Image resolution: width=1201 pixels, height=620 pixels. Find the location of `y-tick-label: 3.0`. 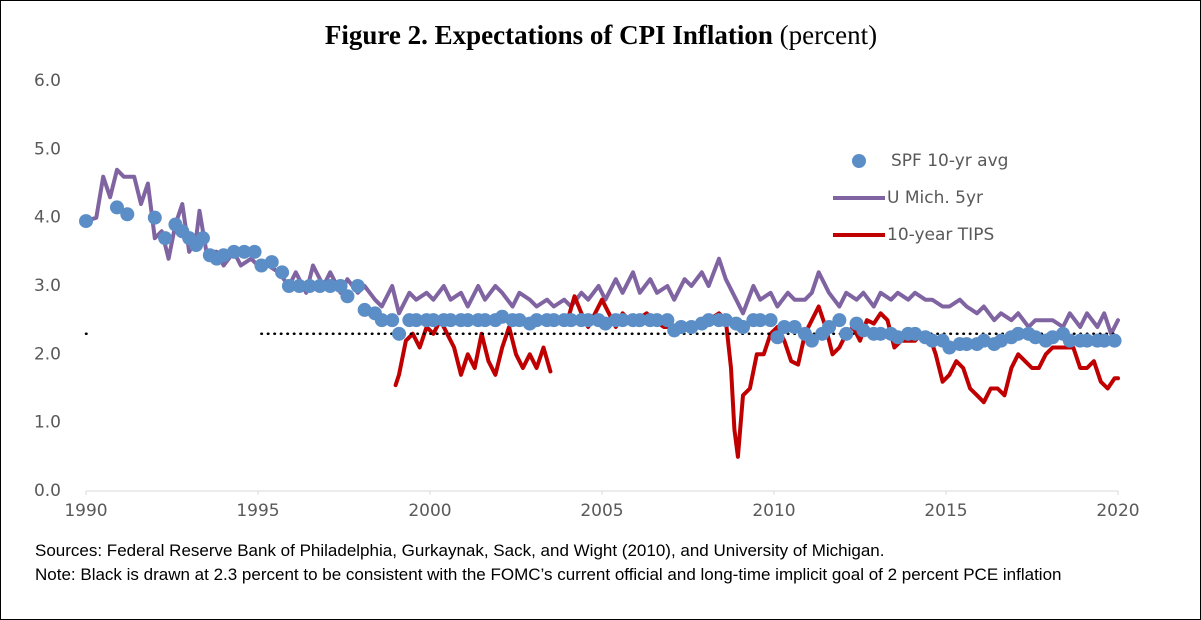

y-tick-label: 3.0 is located at coordinates (47, 286).